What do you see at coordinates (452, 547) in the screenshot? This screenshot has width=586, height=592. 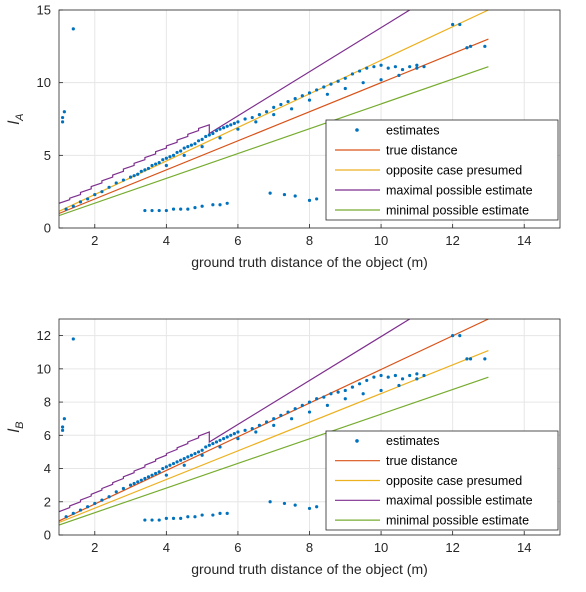 I see `x-tick-label: 12` at bounding box center [452, 547].